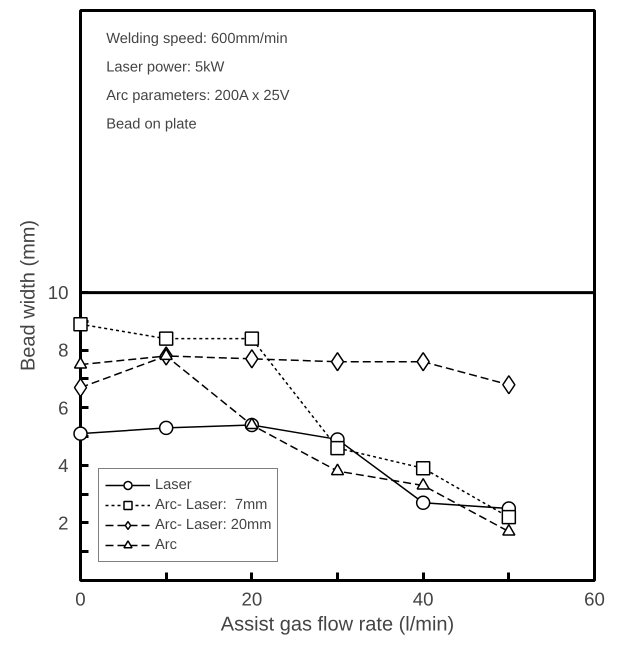 This screenshot has width=624, height=650. What do you see at coordinates (80, 599) in the screenshot?
I see `x-tick-label: 0` at bounding box center [80, 599].